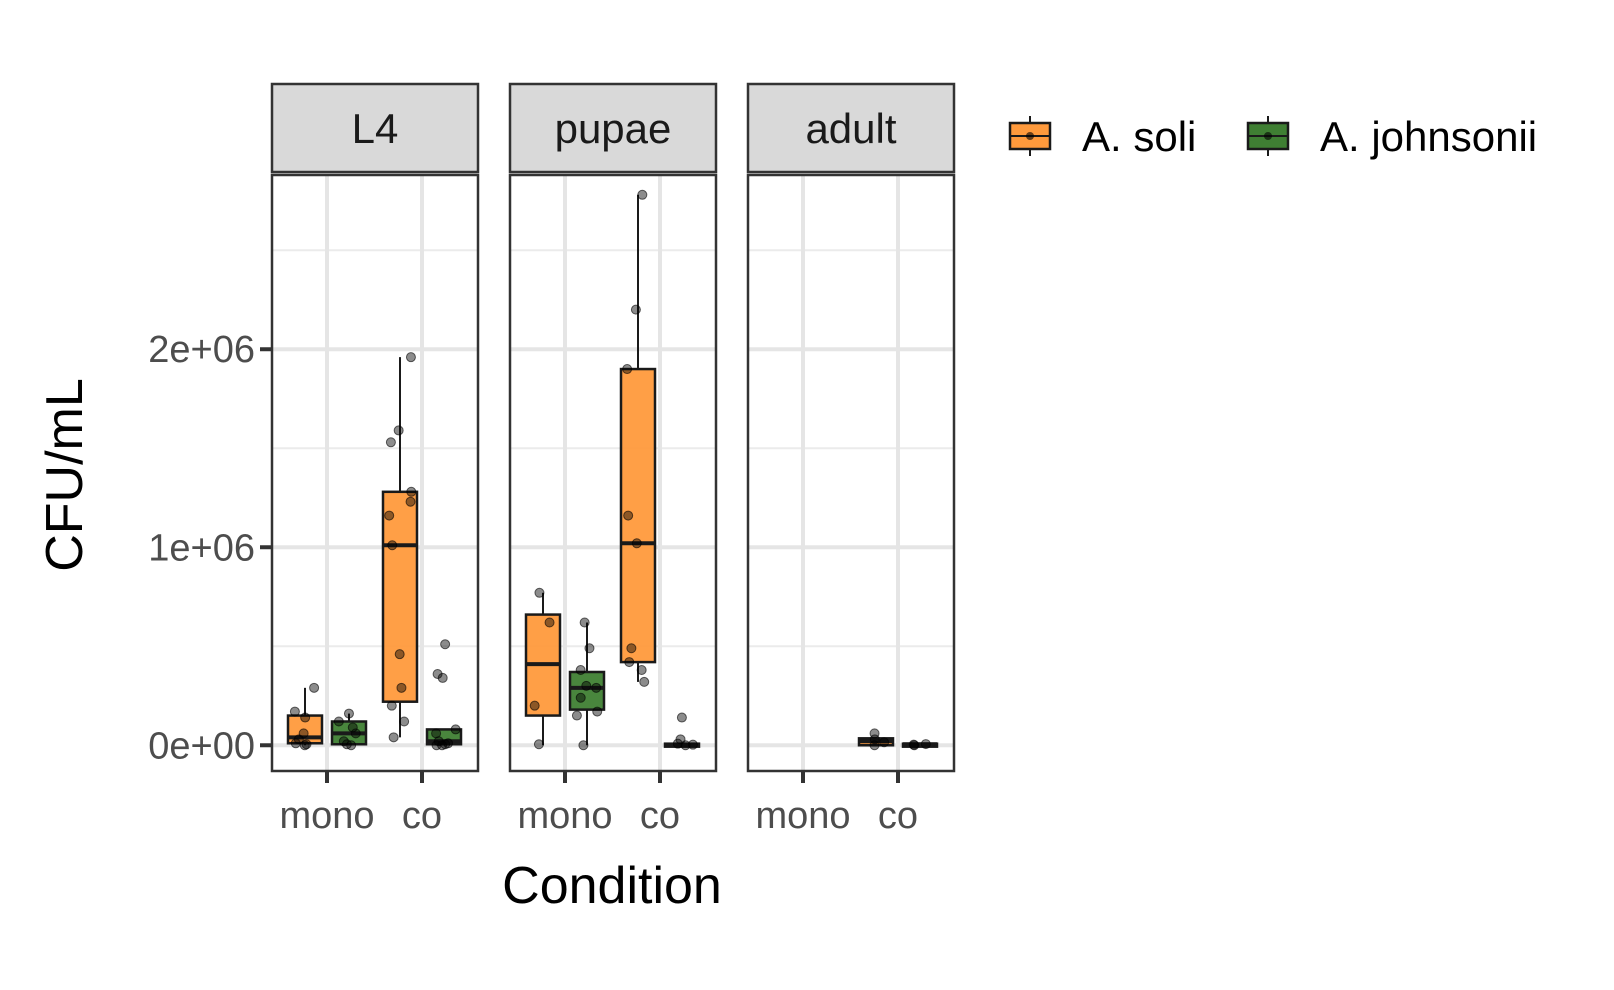 This screenshot has width=1614, height=990. I want to click on y-tick-label: 1e+06, so click(201, 548).